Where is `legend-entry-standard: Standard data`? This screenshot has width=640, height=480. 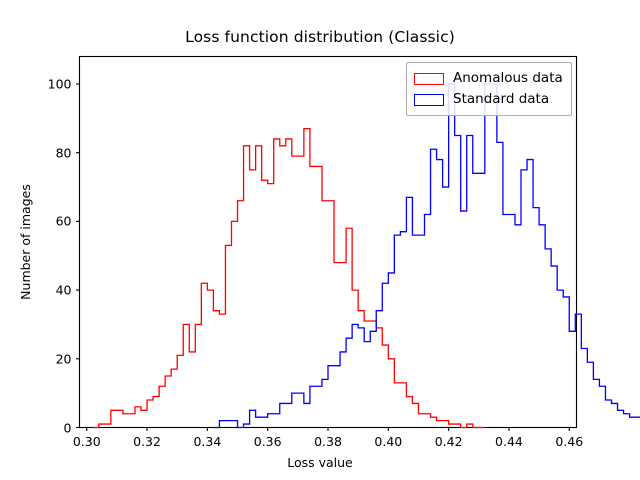 legend-entry-standard: Standard data is located at coordinates (488, 99).